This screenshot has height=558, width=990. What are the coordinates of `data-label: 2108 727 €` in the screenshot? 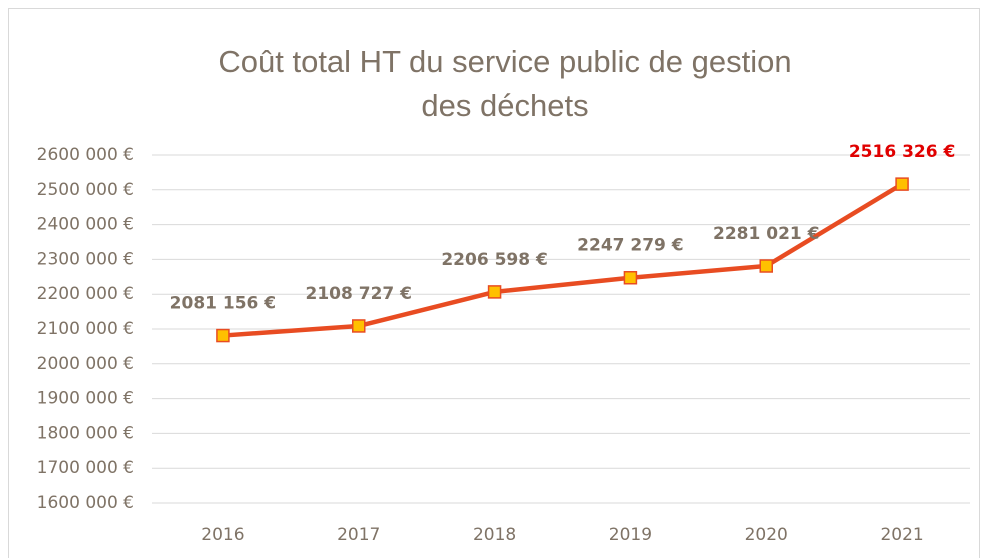 It's located at (359, 294).